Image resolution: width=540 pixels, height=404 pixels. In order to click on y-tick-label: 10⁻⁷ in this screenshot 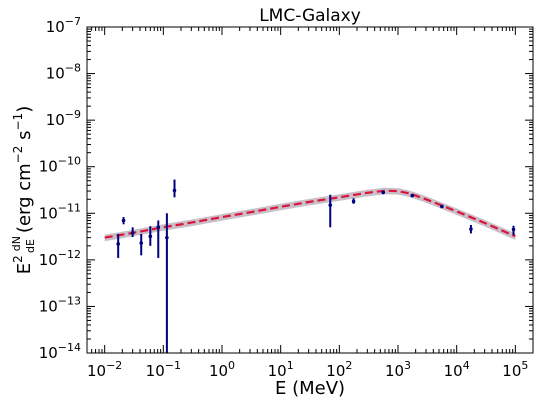, I will do `click(63, 25)`.